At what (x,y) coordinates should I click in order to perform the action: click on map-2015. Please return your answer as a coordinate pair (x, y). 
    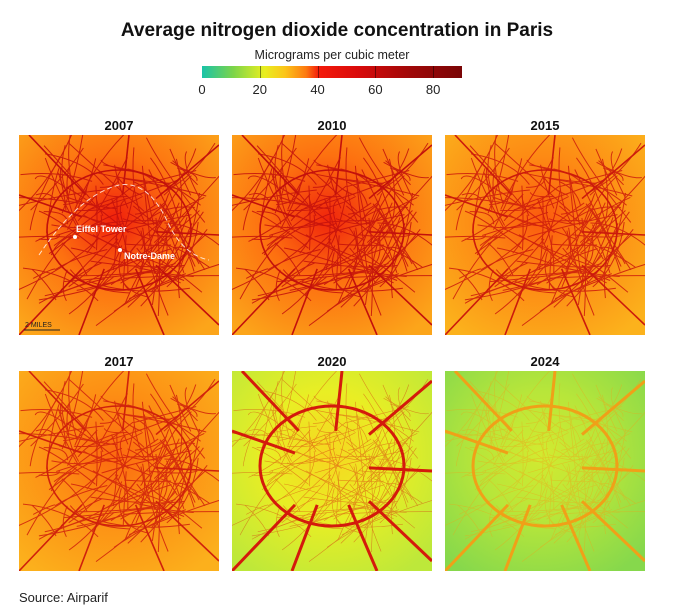
    Looking at the image, I should click on (545, 235).